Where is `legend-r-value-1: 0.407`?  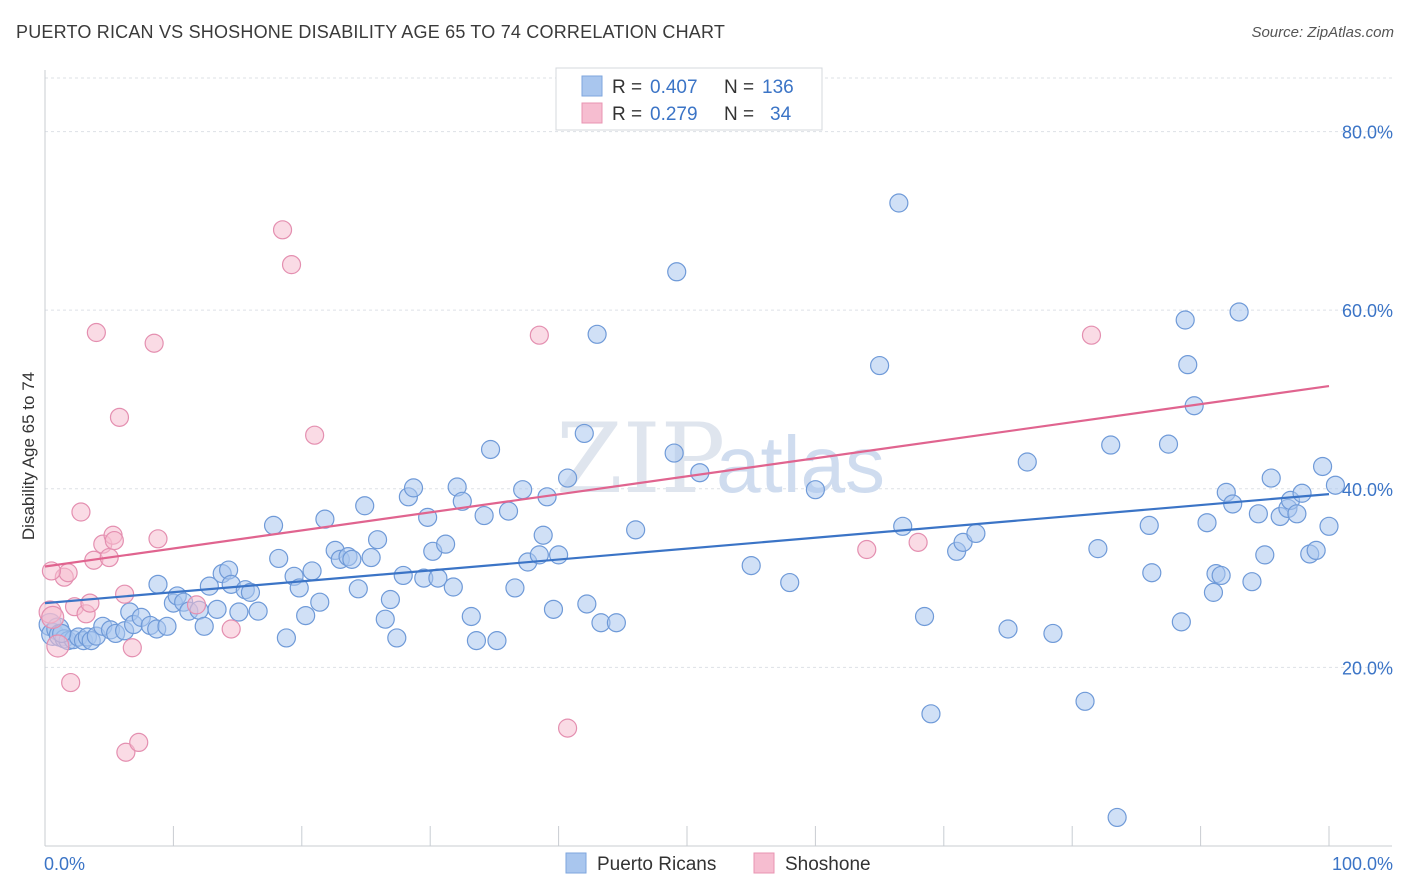 legend-r-value-1: 0.407 is located at coordinates (674, 87).